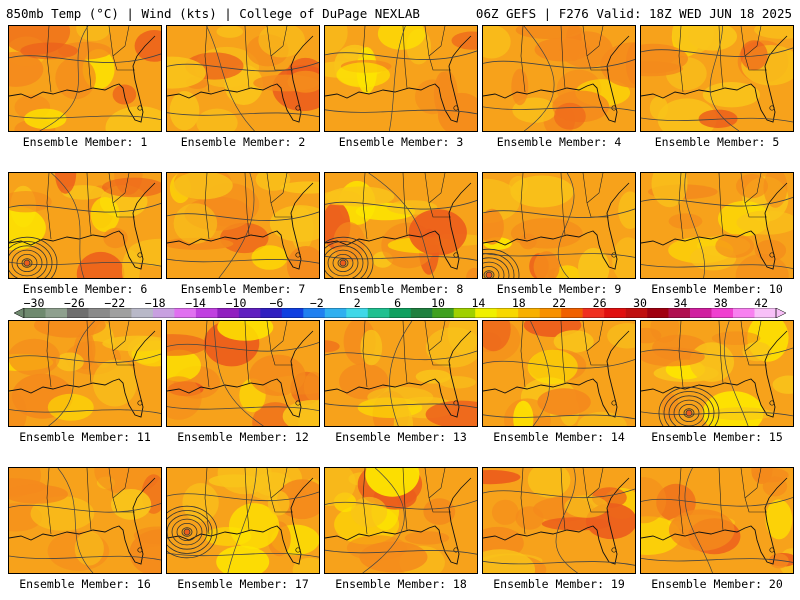 Image resolution: width=800 pixels, height=600 pixels. Describe the element at coordinates (559, 289) in the screenshot. I see `ensemble-member-label: Ensemble Member: 9` at that location.